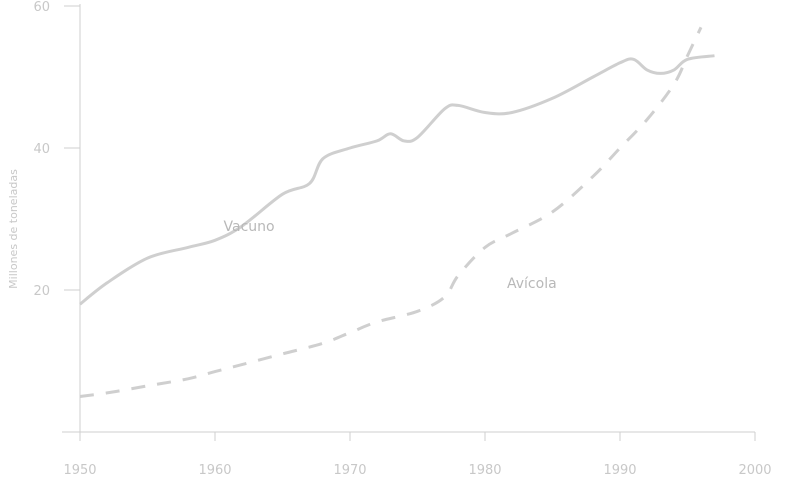  I want to click on labels-group: Vacuno Avícola, so click(390, 255).